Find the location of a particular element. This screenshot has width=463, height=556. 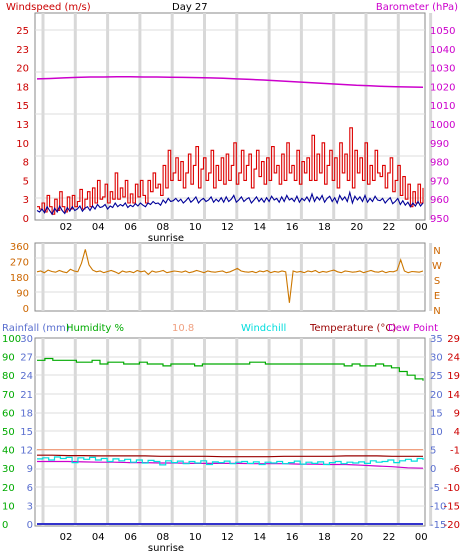

dewpoint-tick: 24 is located at coordinates (453, 358).